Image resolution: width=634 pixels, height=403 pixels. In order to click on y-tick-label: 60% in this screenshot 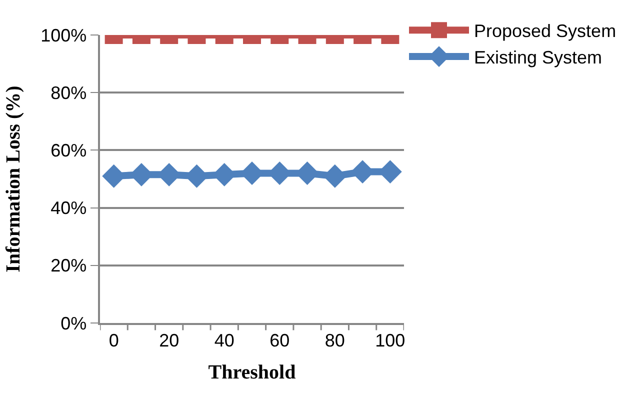, I will do `click(68, 150)`.